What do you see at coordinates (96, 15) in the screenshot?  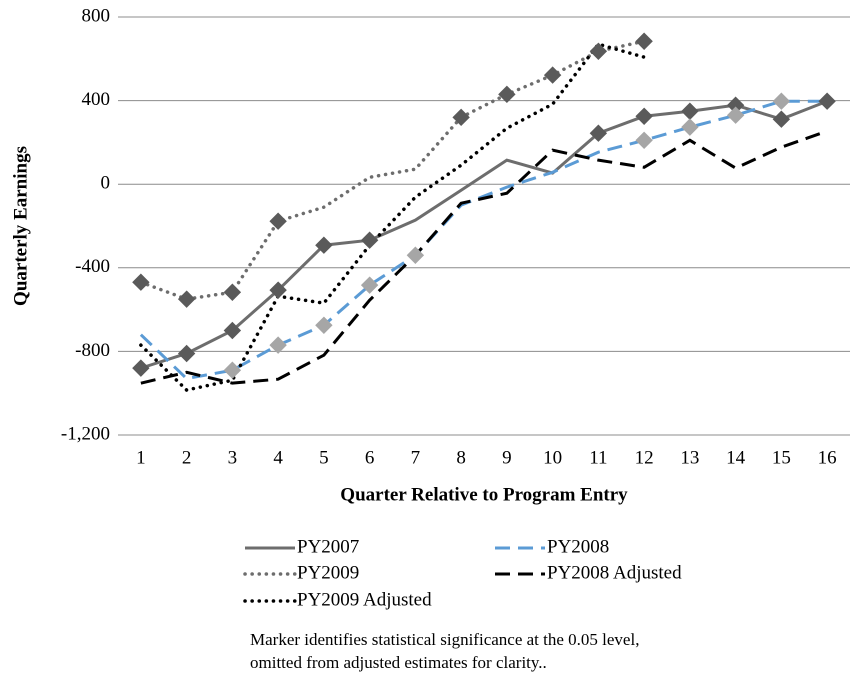 I see `y-tick-label: 800` at bounding box center [96, 15].